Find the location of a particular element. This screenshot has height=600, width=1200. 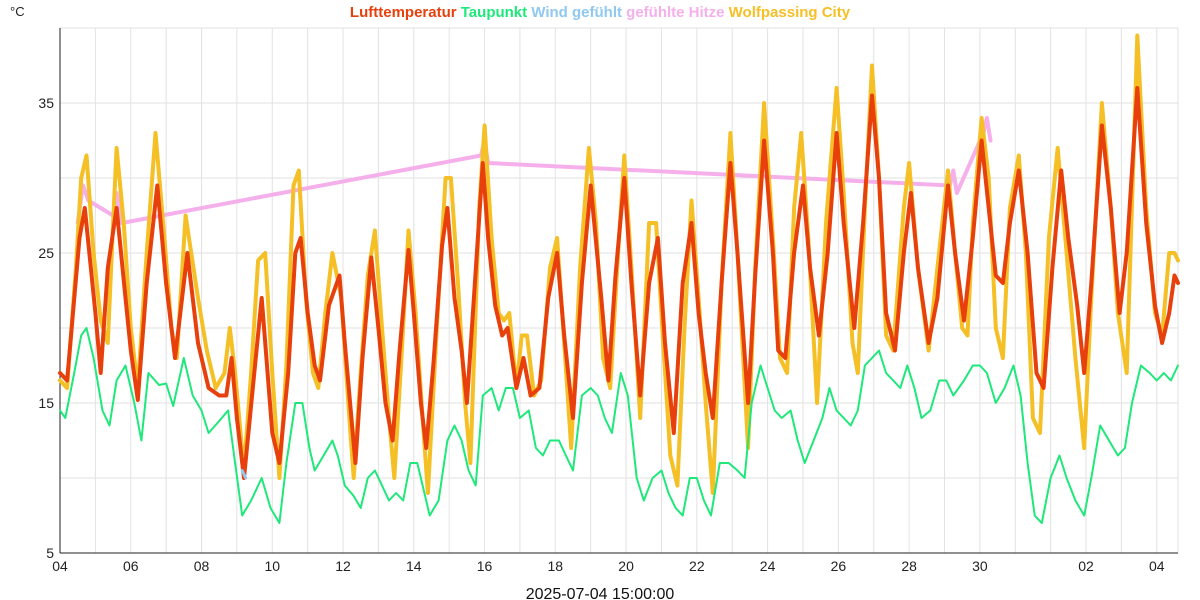

x-axis-label: 2025-07-04 15:00:00 is located at coordinates (600, 593).